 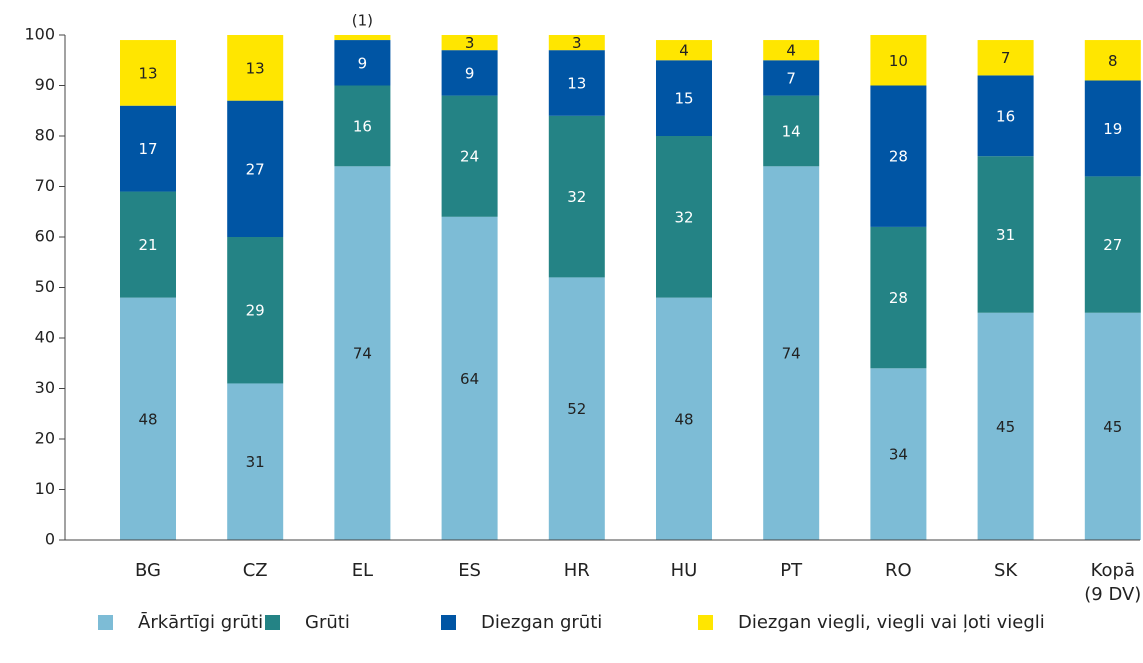 What do you see at coordinates (1006, 570) in the screenshot?
I see `x-tick-label: SK` at bounding box center [1006, 570].